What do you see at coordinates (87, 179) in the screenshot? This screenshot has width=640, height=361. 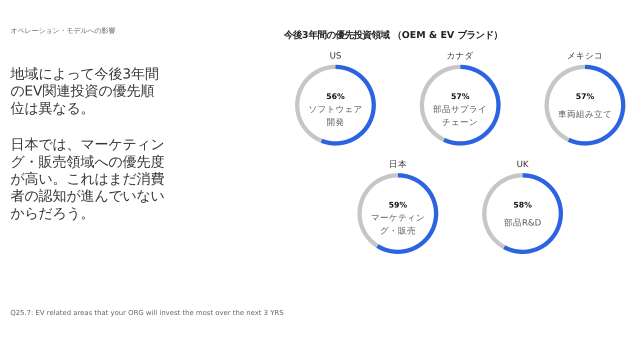 I see `text: 日本では、マーケティング・販売領域への優先度が高い。これはまだ消費者の認知が進んでいないからだろう。` at bounding box center [87, 179].